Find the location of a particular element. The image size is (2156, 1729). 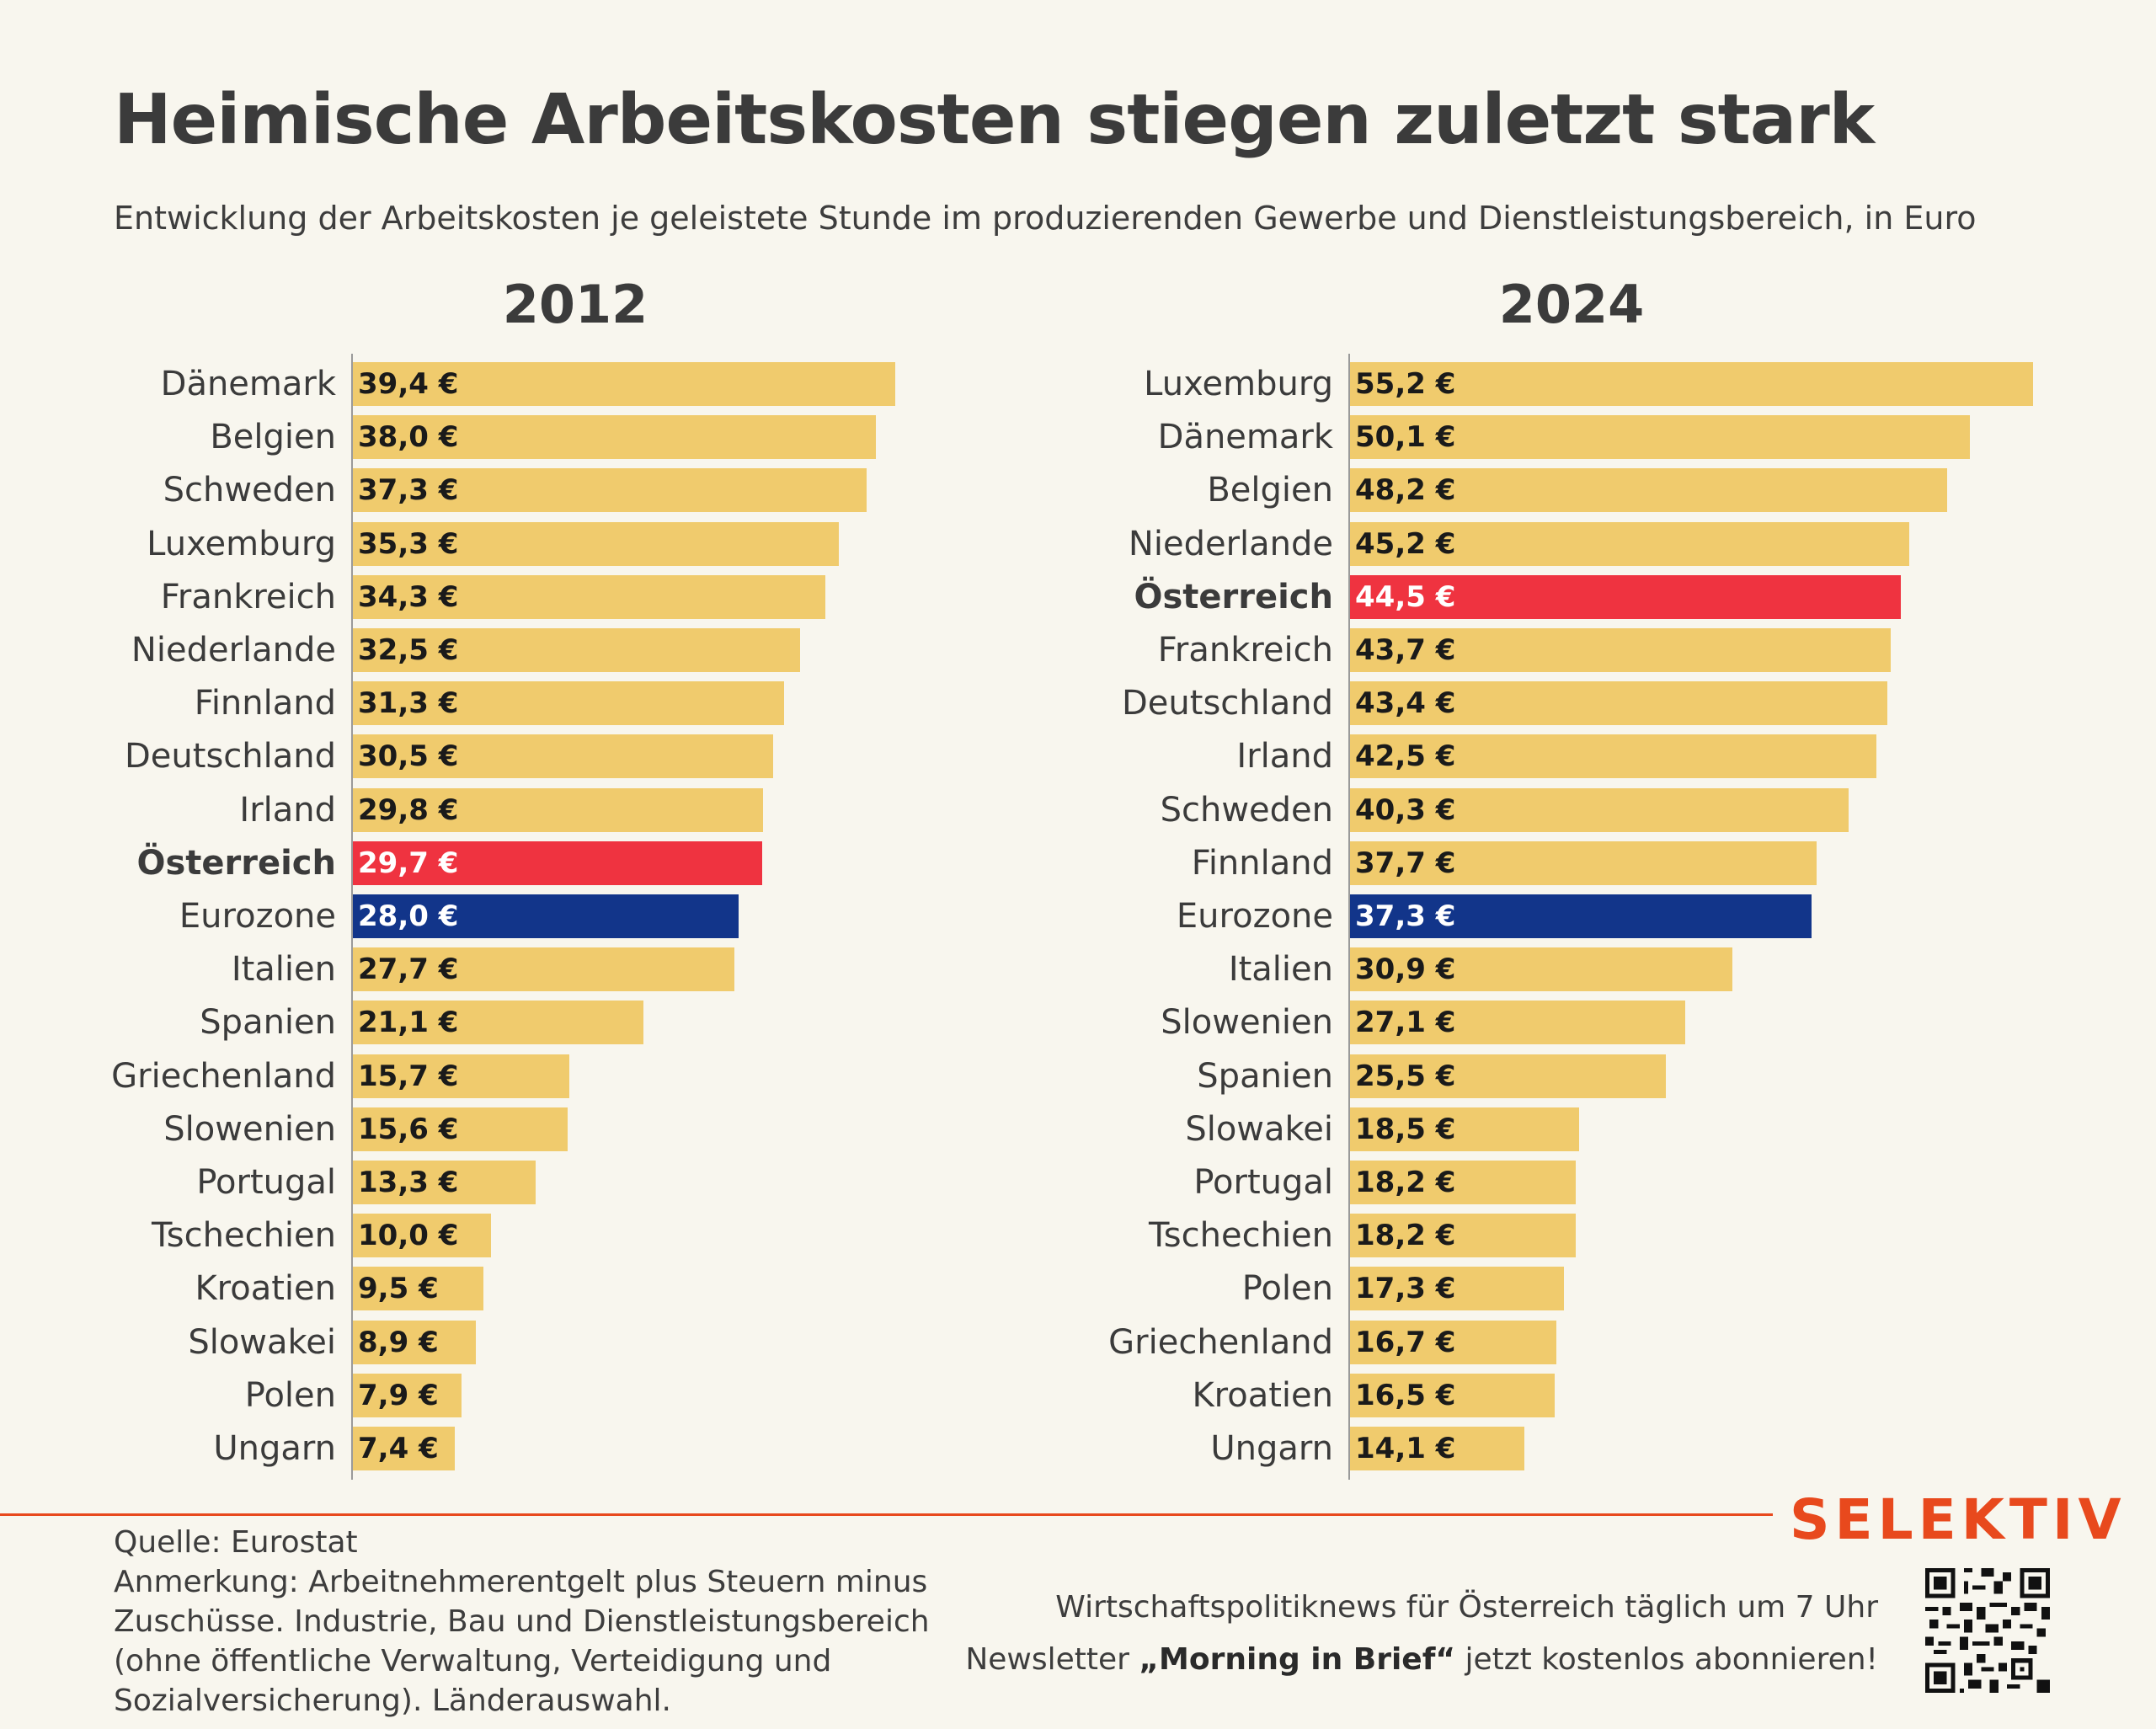

bar: 44,5 € is located at coordinates (1626, 596).